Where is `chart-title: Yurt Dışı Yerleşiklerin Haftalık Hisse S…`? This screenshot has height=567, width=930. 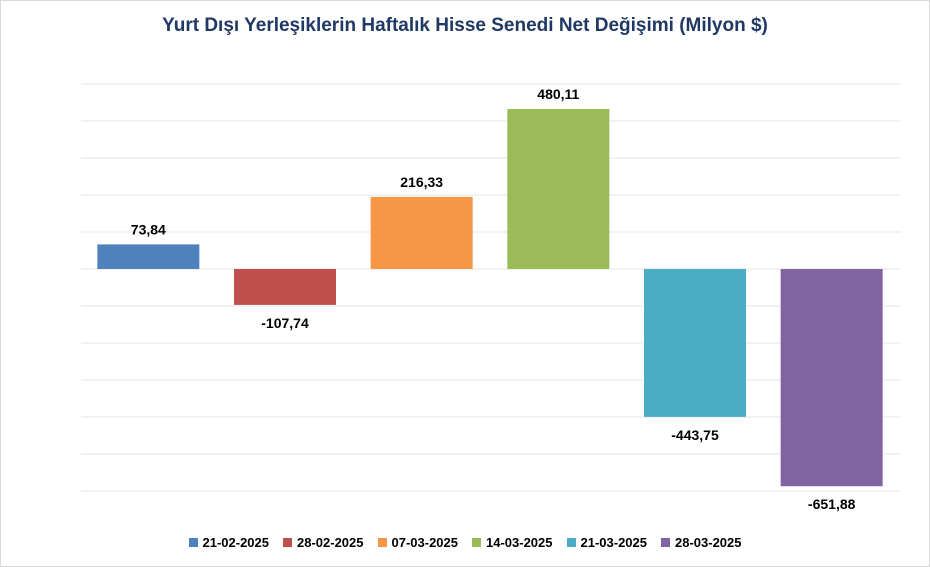 chart-title: Yurt Dışı Yerleşiklerin Haftalık Hisse S… is located at coordinates (465, 25).